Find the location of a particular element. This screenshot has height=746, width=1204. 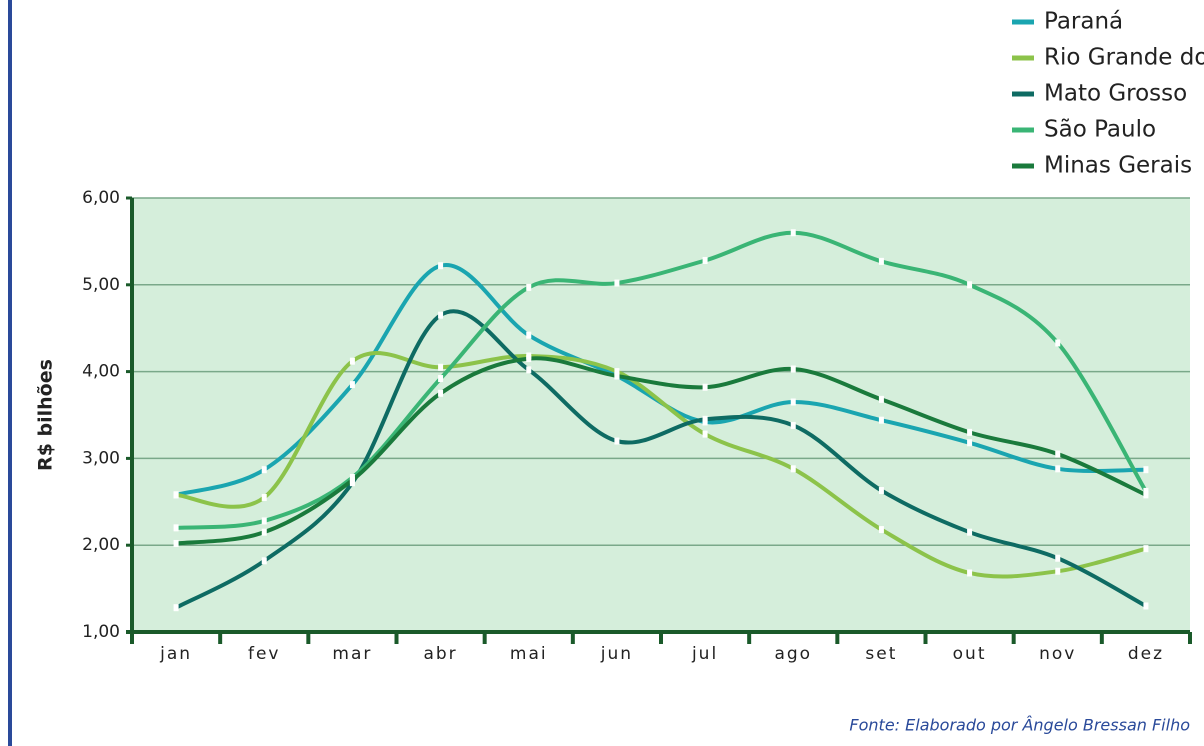

legend-label: Rio Grande do Sul is located at coordinates (1124, 58).